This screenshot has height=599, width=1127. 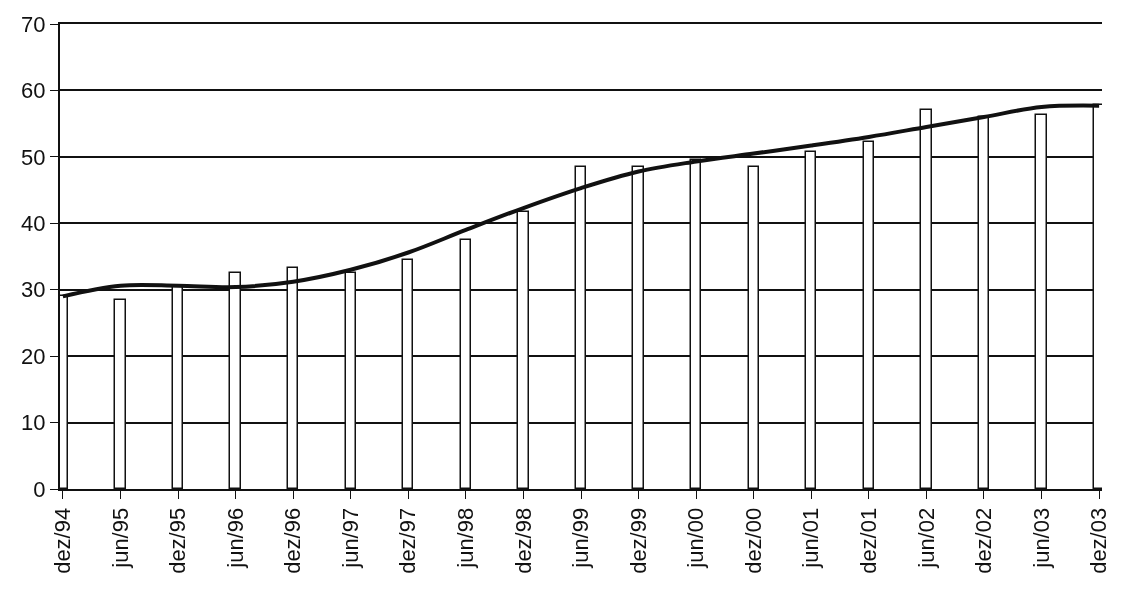 I want to click on x-tick-label: dez/98, so click(x=523, y=540).